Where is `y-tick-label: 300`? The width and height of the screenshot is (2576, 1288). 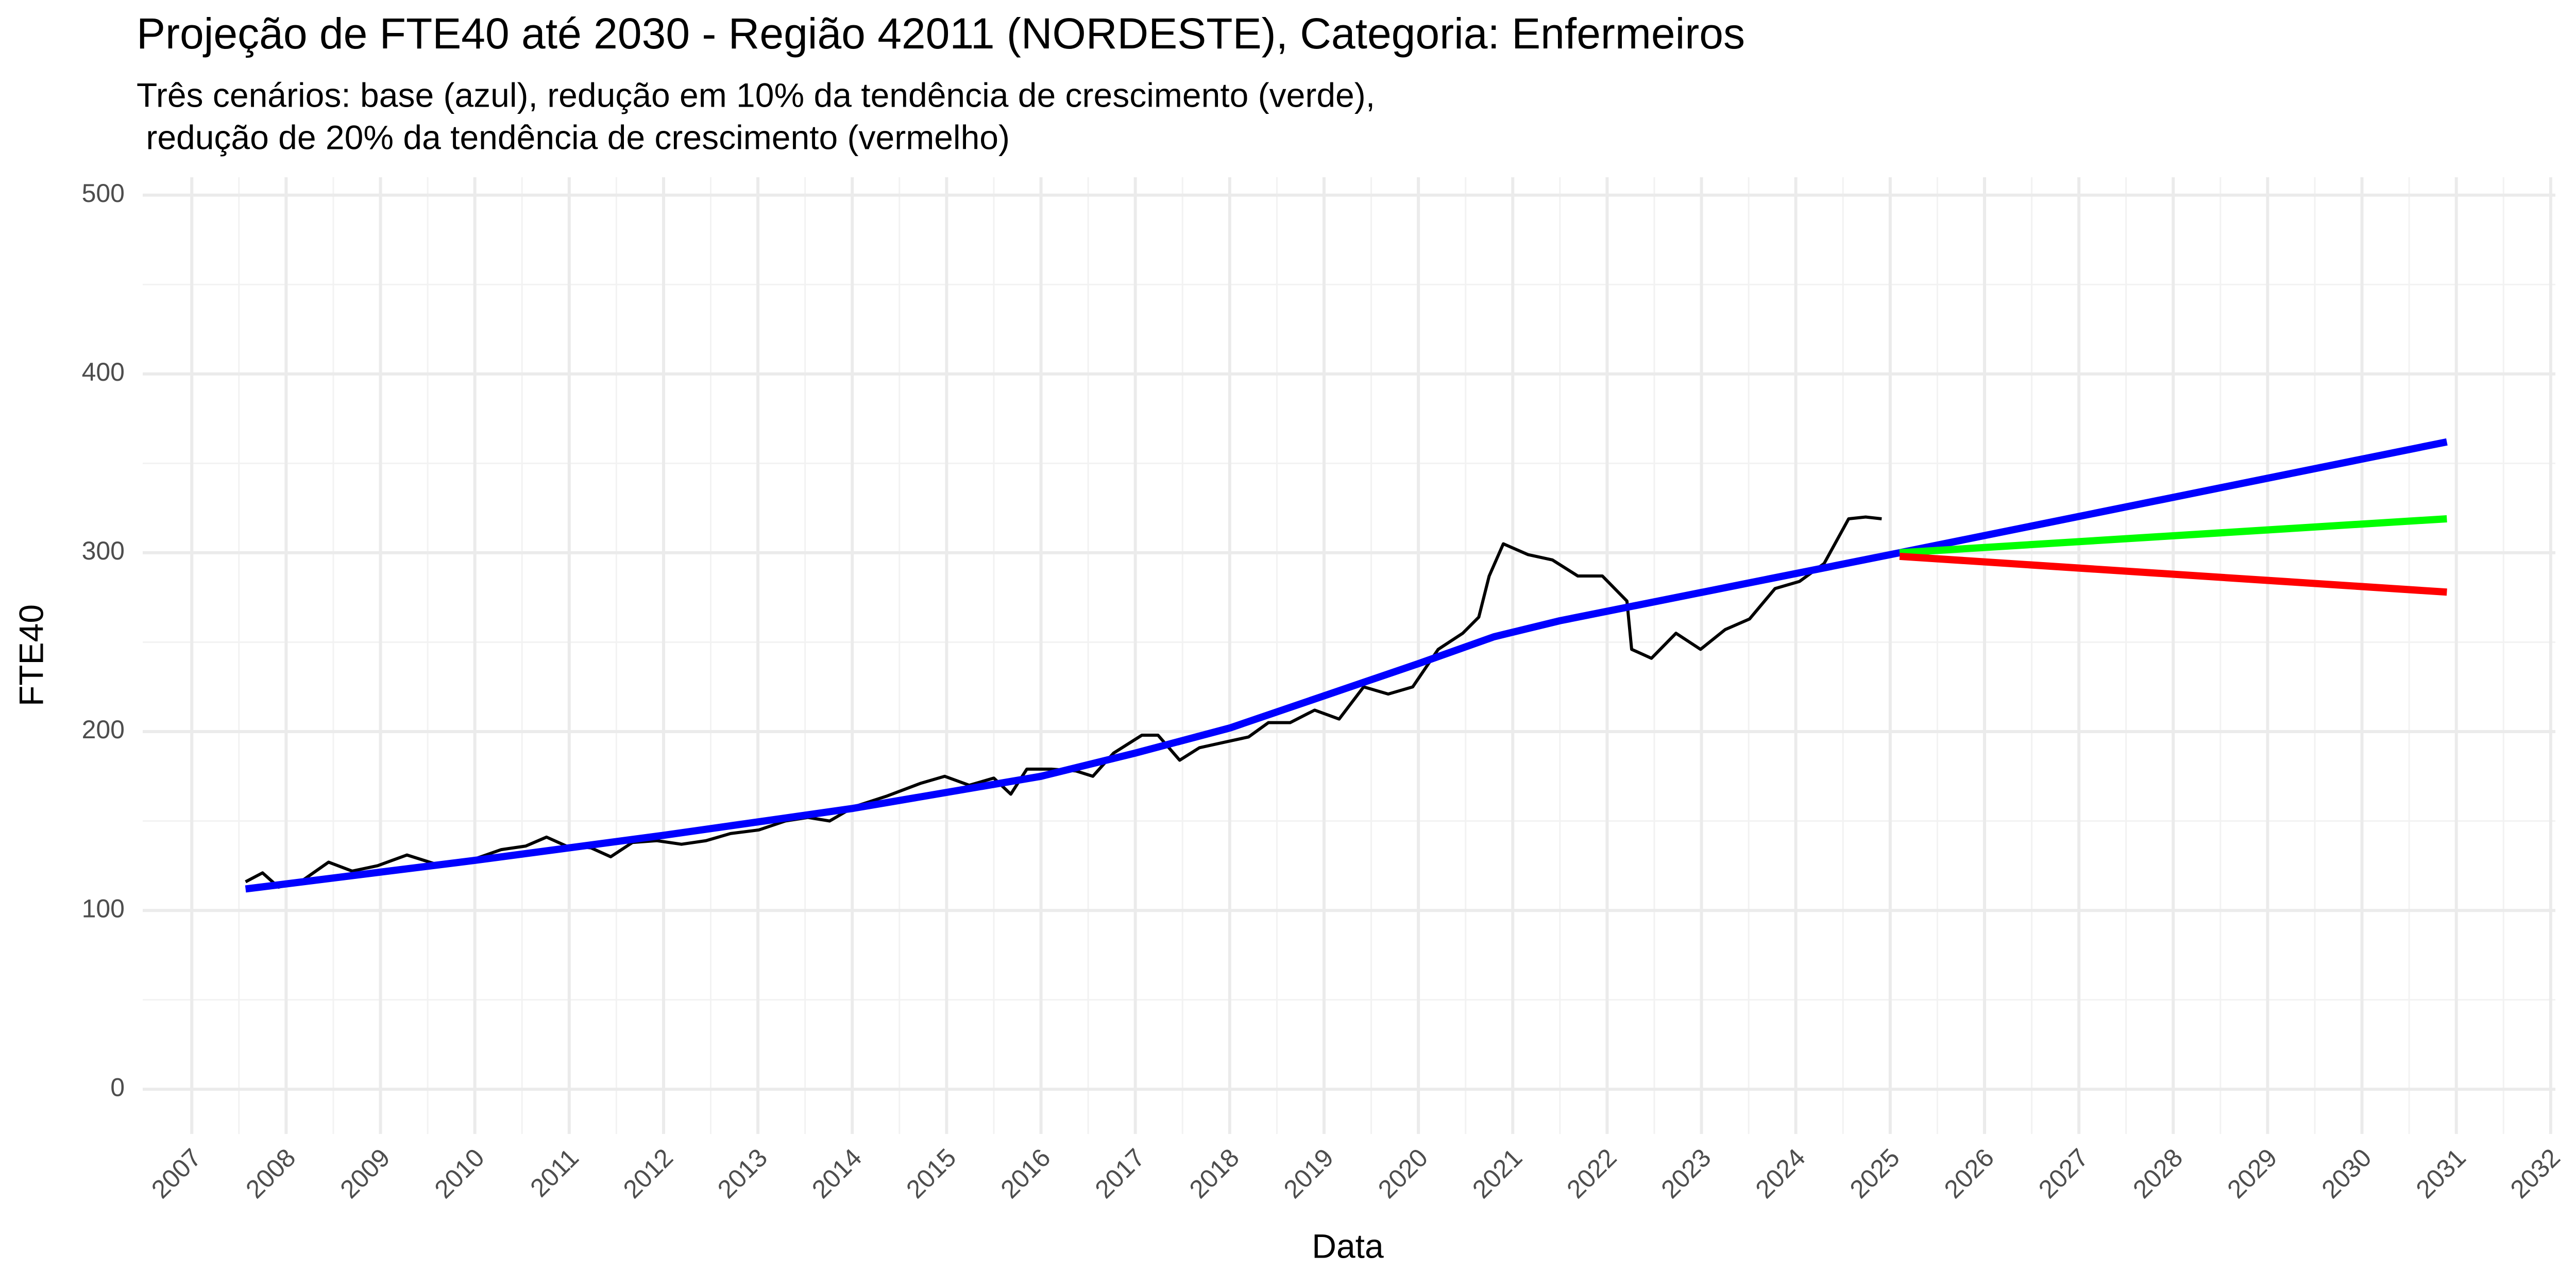 y-tick-label: 300 is located at coordinates (103, 550).